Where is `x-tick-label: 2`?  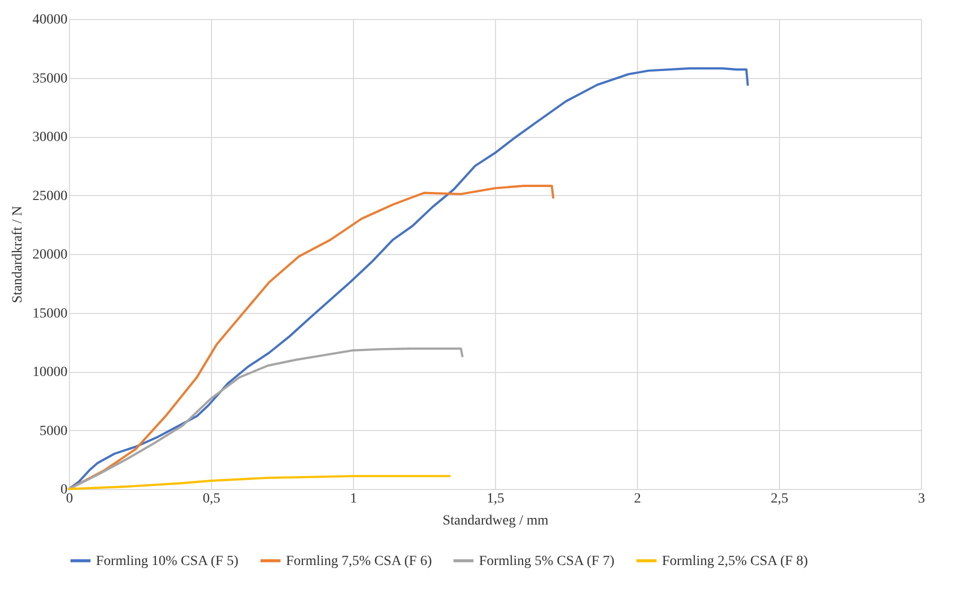
x-tick-label: 2 is located at coordinates (637, 499).